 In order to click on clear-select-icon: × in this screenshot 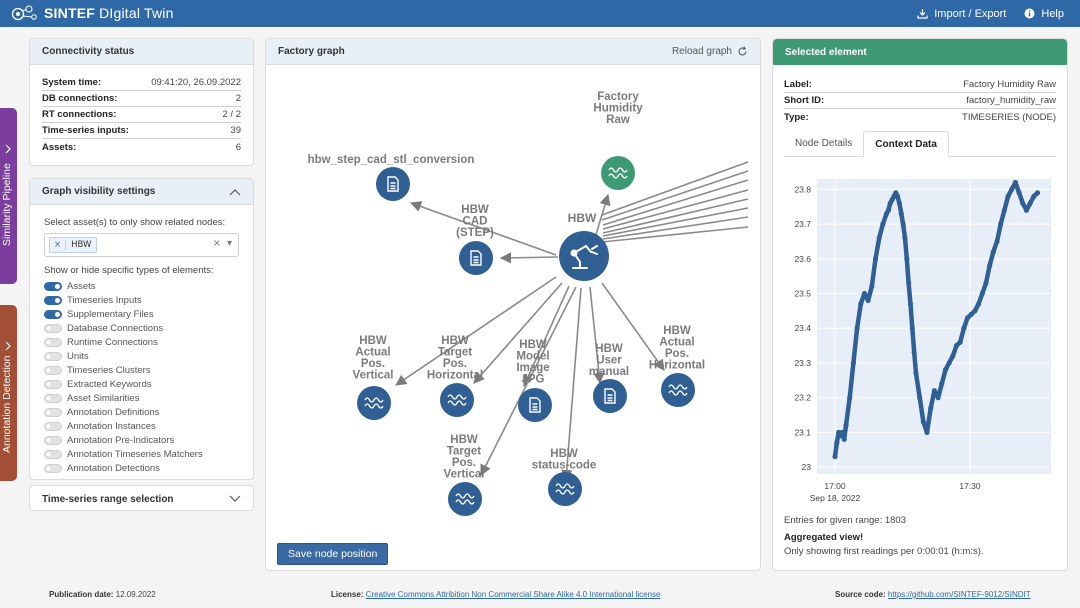, I will do `click(216, 243)`.